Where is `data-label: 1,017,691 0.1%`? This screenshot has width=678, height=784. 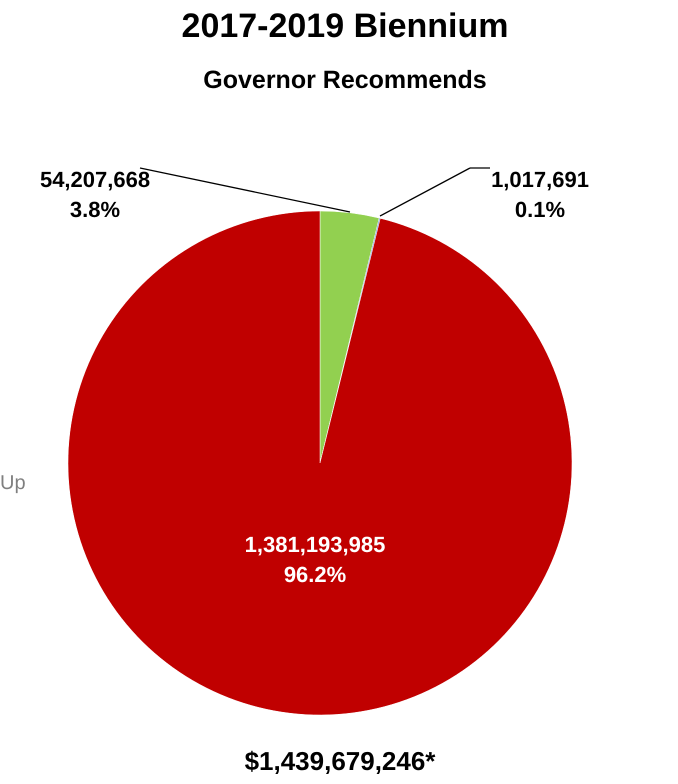 data-label: 1,017,691 0.1% is located at coordinates (540, 194).